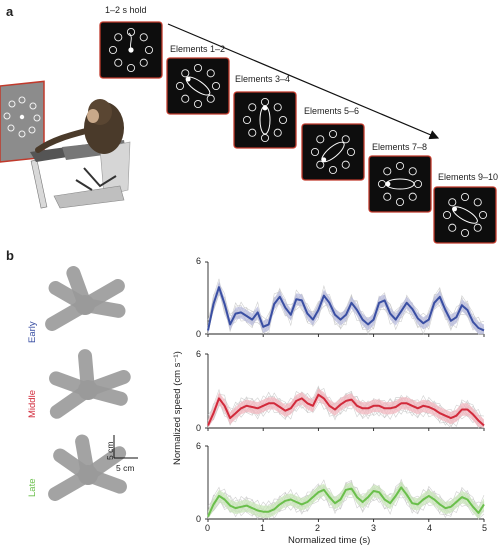 The width and height of the screenshot is (500, 549). Describe the element at coordinates (32, 404) in the screenshot. I see `row-label-middle: Middle` at that location.